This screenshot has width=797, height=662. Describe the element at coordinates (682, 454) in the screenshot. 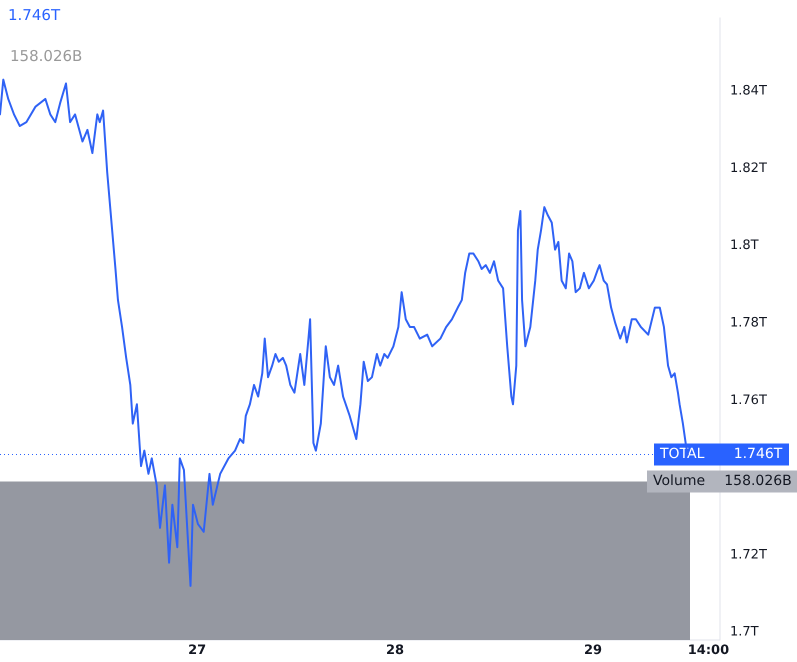

I see `ref-line-label: TOTAL` at that location.